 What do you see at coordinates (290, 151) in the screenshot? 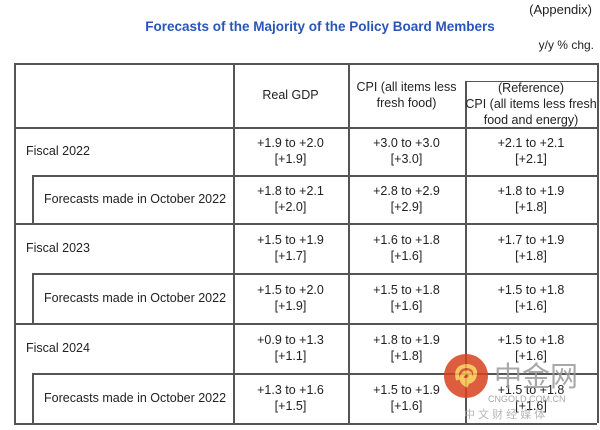
I see `cell-real-gdp: +1.9 to +2.0 [+1.9]` at bounding box center [290, 151].